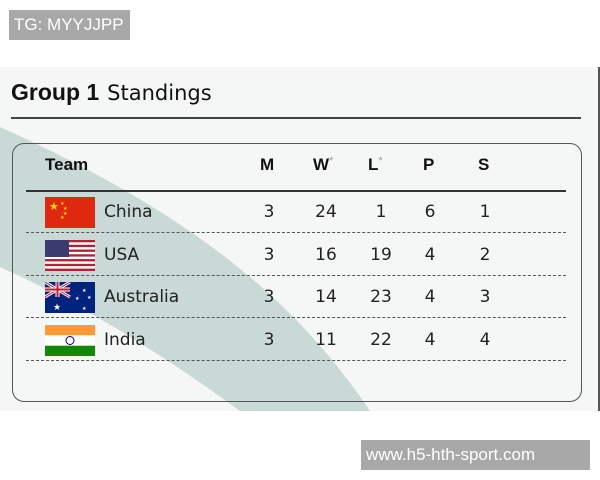 The image size is (600, 480). What do you see at coordinates (67, 164) in the screenshot?
I see `header-team: Team` at bounding box center [67, 164].